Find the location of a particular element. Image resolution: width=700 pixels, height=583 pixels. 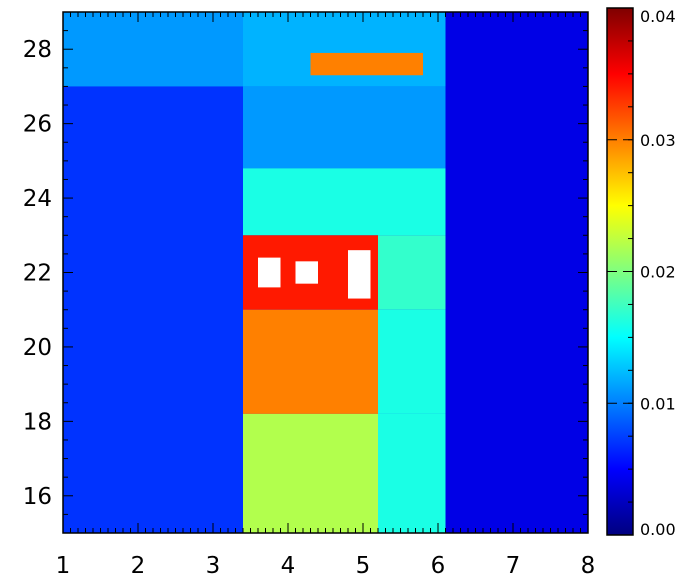

x-tick-label: 5 is located at coordinates (363, 566).